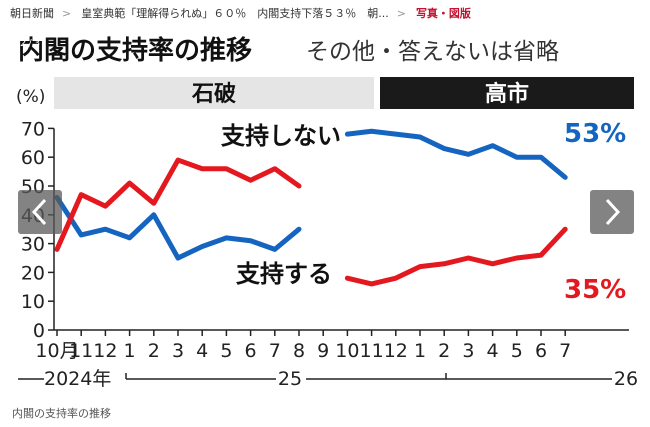 This screenshot has width=650, height=427. I want to click on period-banner-ishiba, so click(214, 93).